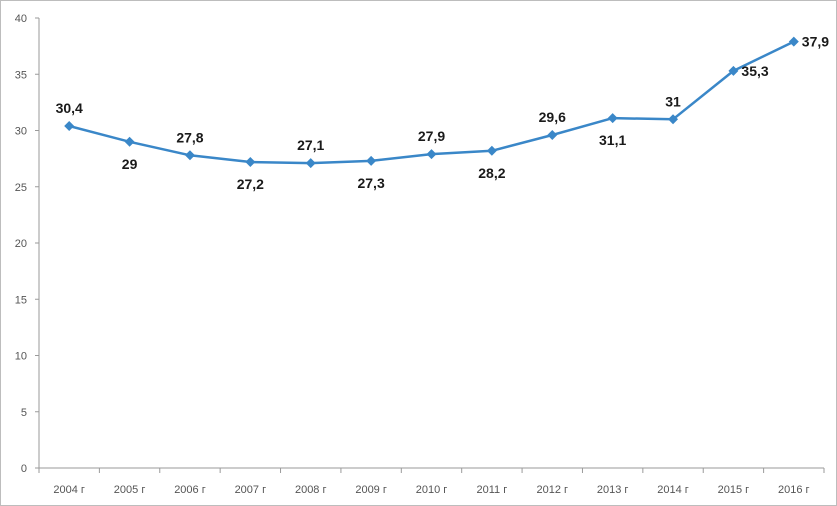  What do you see at coordinates (21, 300) in the screenshot?
I see `y-tick-label: 15` at bounding box center [21, 300].